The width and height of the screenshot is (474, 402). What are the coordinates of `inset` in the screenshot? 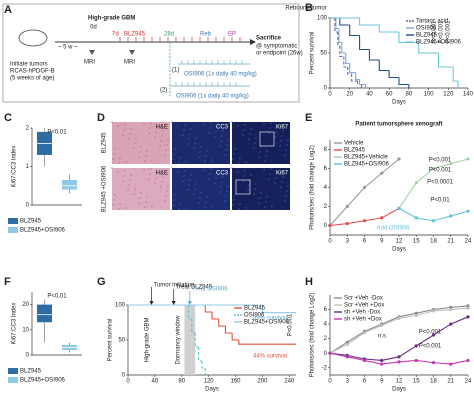 It's located at (243, 187).